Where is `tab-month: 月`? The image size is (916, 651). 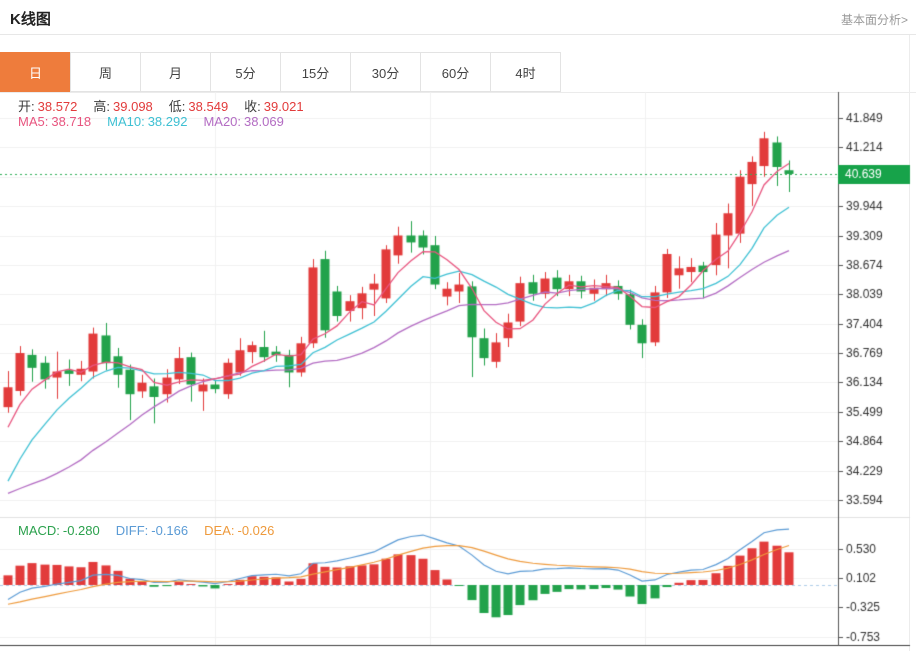 tab-month: 月 is located at coordinates (175, 72).